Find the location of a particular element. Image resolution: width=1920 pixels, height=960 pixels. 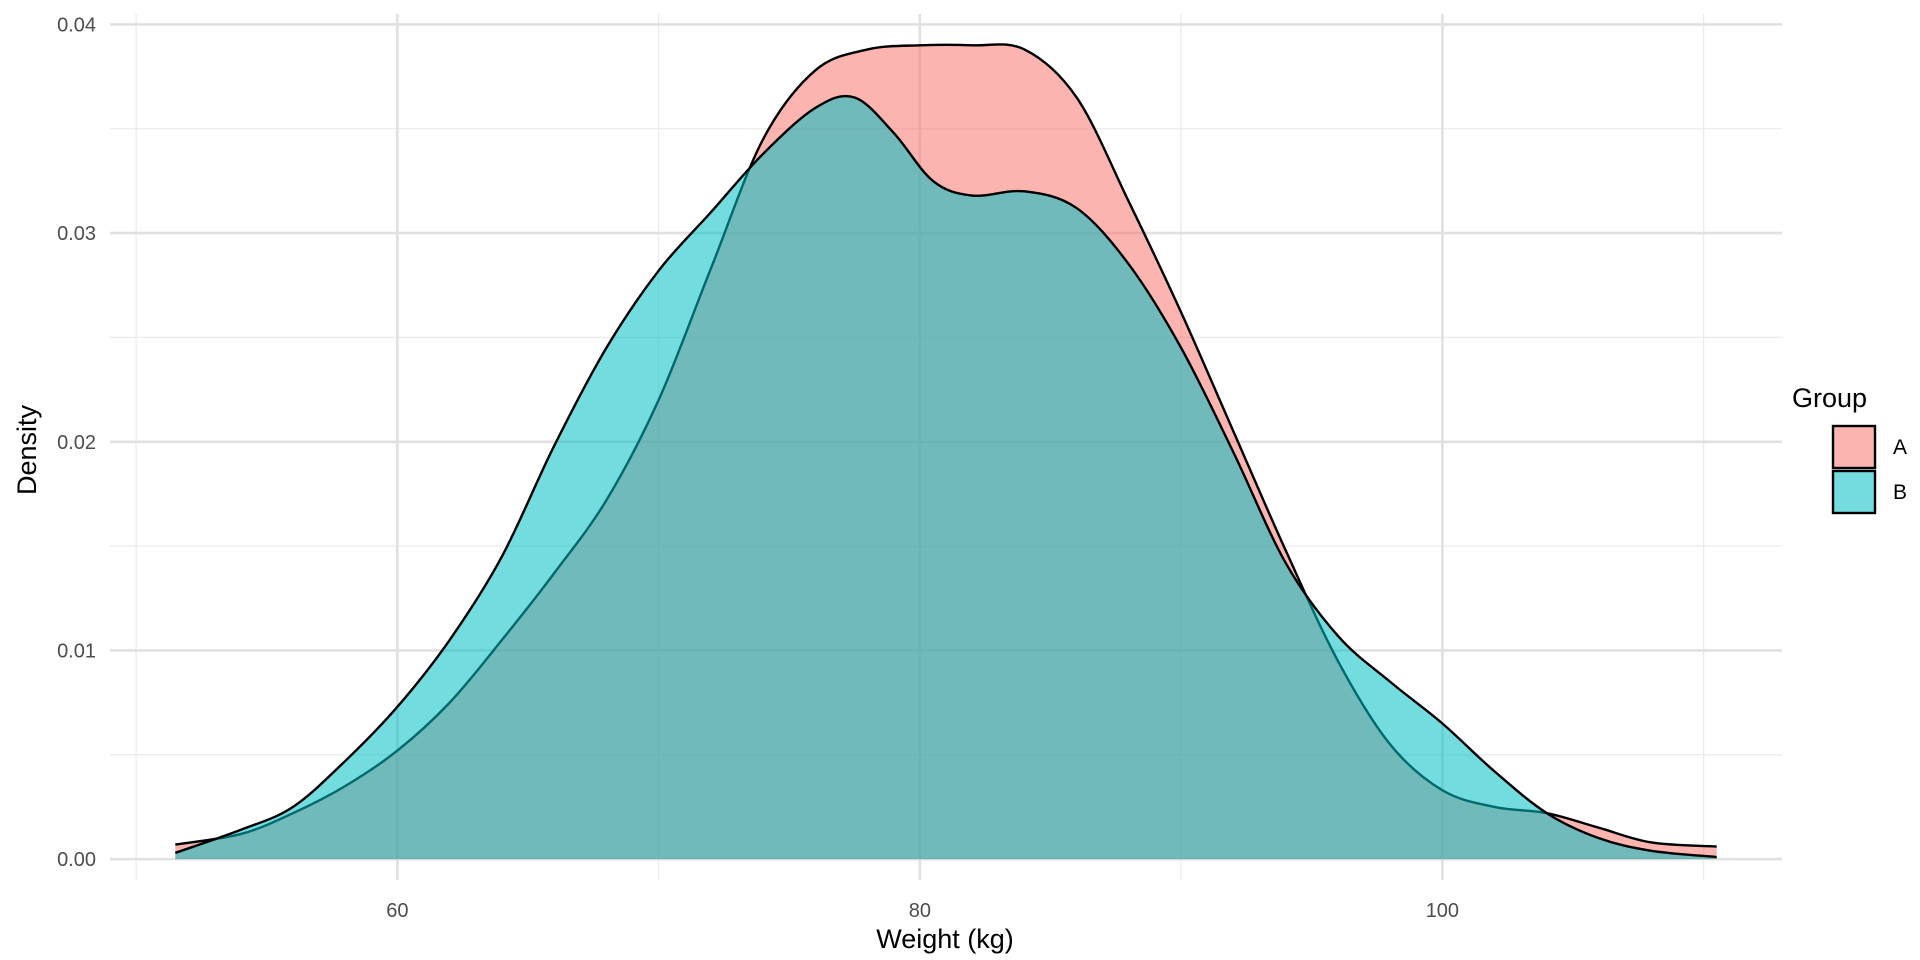

legend-swatch-b is located at coordinates (1854, 492).